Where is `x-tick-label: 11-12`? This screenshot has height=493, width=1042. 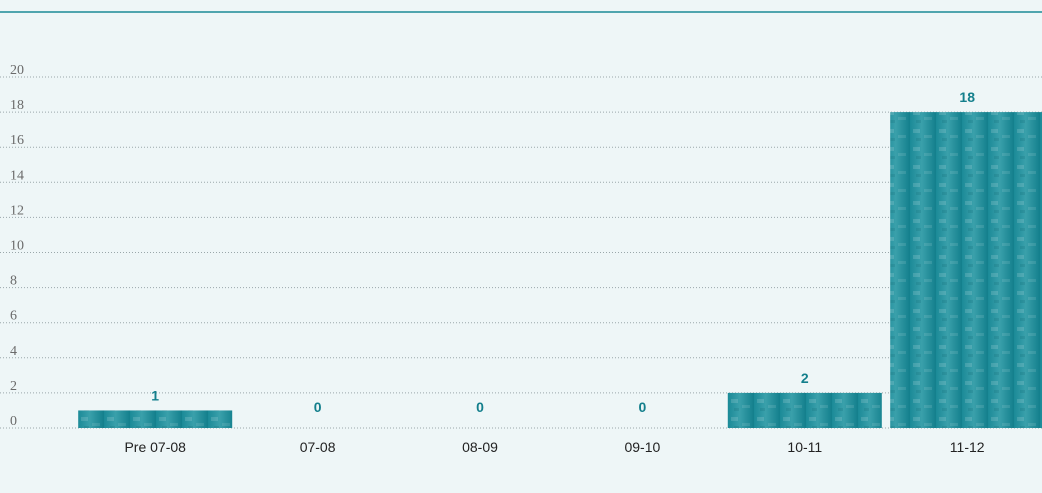
x-tick-label: 11-12 is located at coordinates (967, 447).